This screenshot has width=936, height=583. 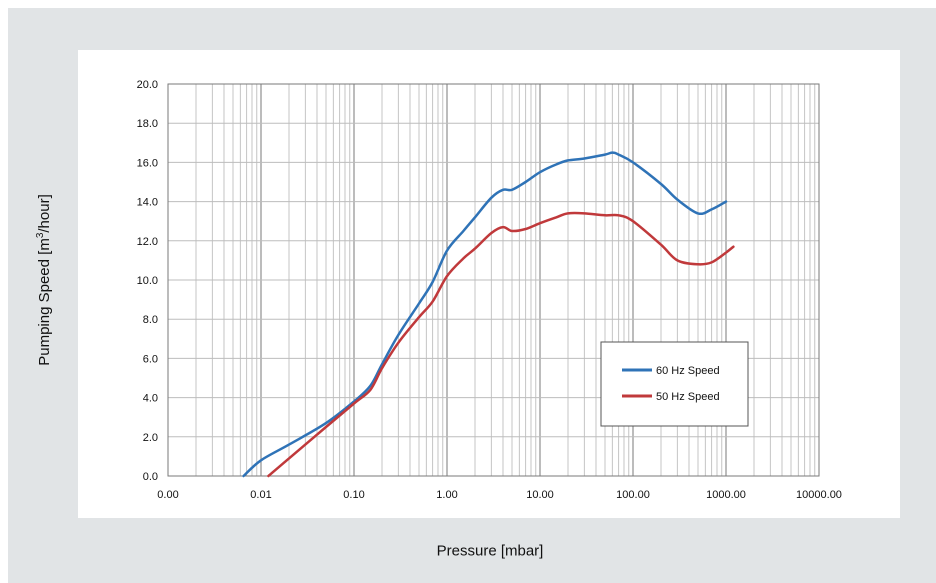 What do you see at coordinates (150, 477) in the screenshot?
I see `y-tick-label: 0.0` at bounding box center [150, 477].